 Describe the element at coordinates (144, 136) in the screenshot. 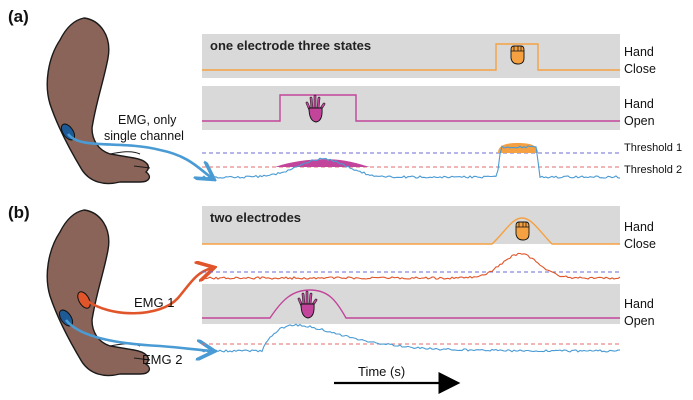

I see `emg-label-line2: single channel` at that location.